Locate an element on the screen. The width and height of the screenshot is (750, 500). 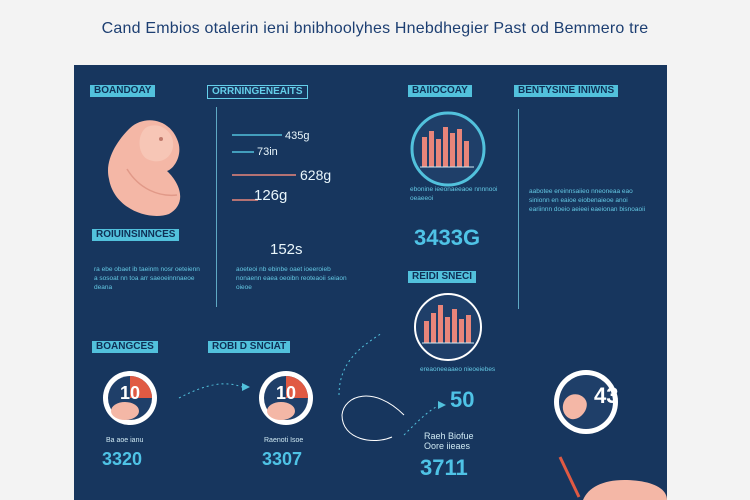
caption-1: Ba aoe ianu is located at coordinates (125, 440).